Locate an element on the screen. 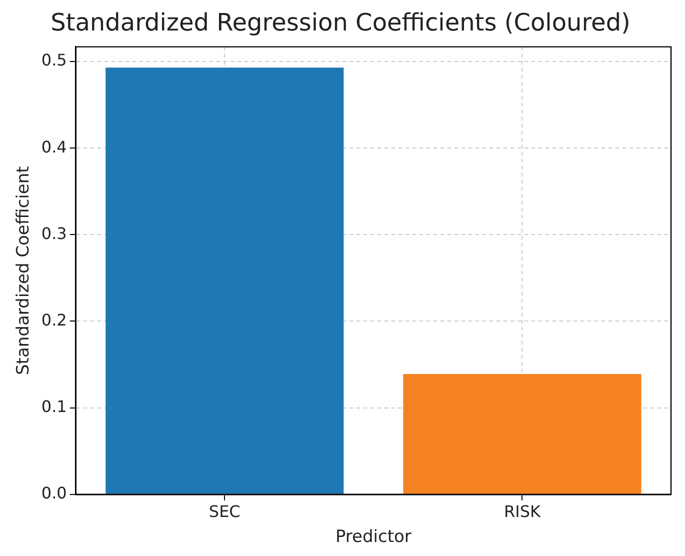  y-tick-label: 0.0 is located at coordinates (54, 493).